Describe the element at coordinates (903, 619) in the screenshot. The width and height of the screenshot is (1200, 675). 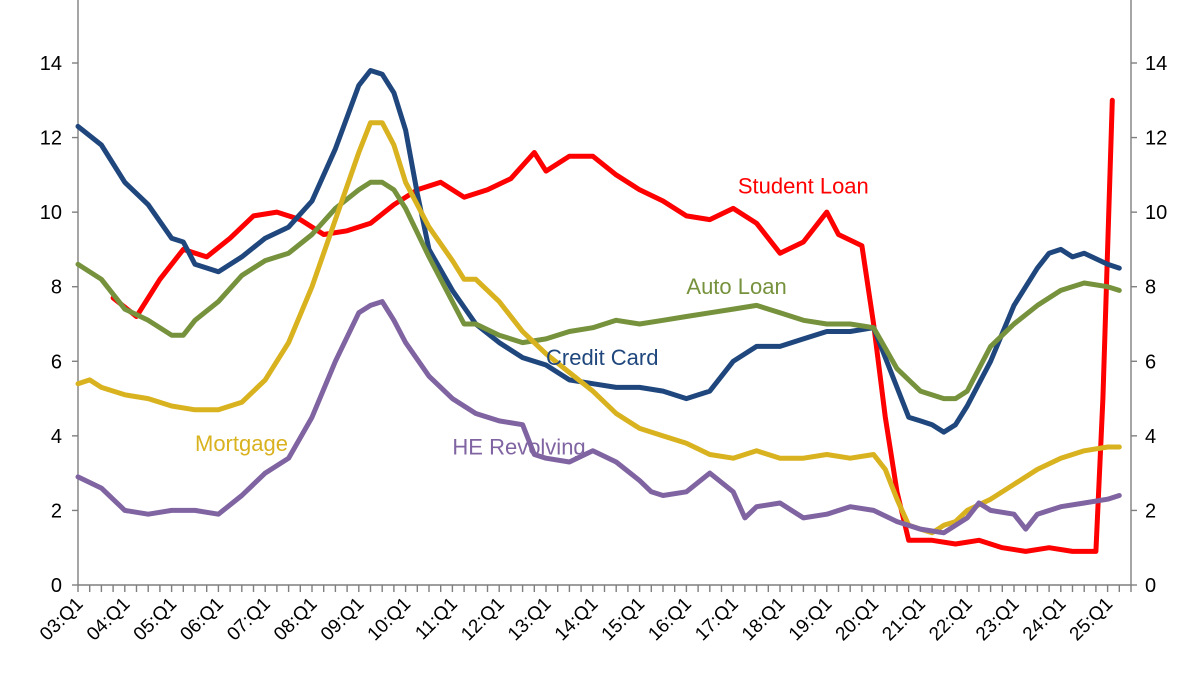
I see `x-tick-label: 21:Q1` at that location.